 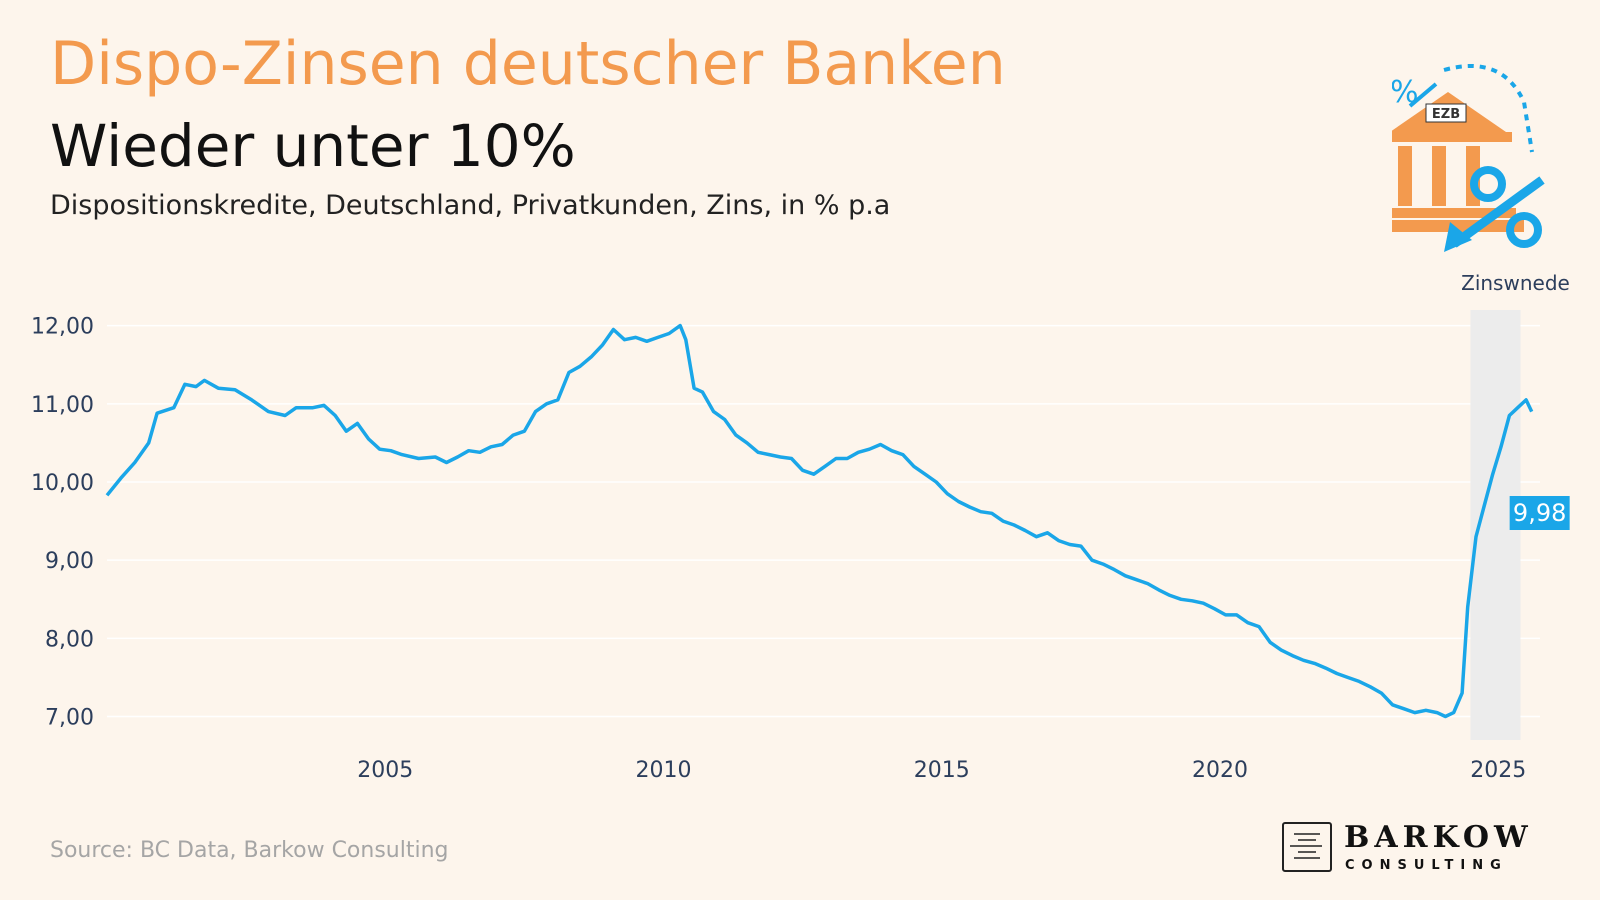 I want to click on last-value-badge, so click(x=1539, y=513).